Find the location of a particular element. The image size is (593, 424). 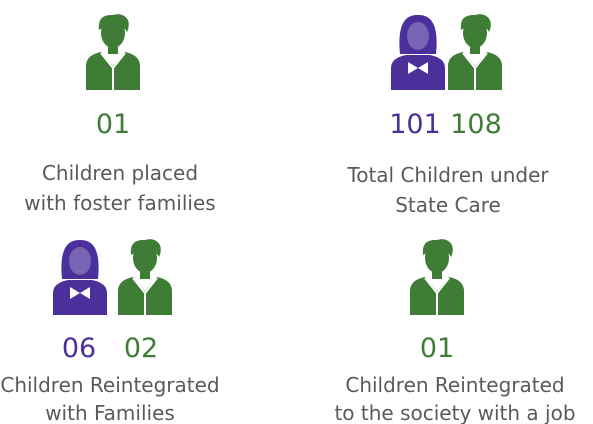

stat-label: with Families is located at coordinates (110, 412).